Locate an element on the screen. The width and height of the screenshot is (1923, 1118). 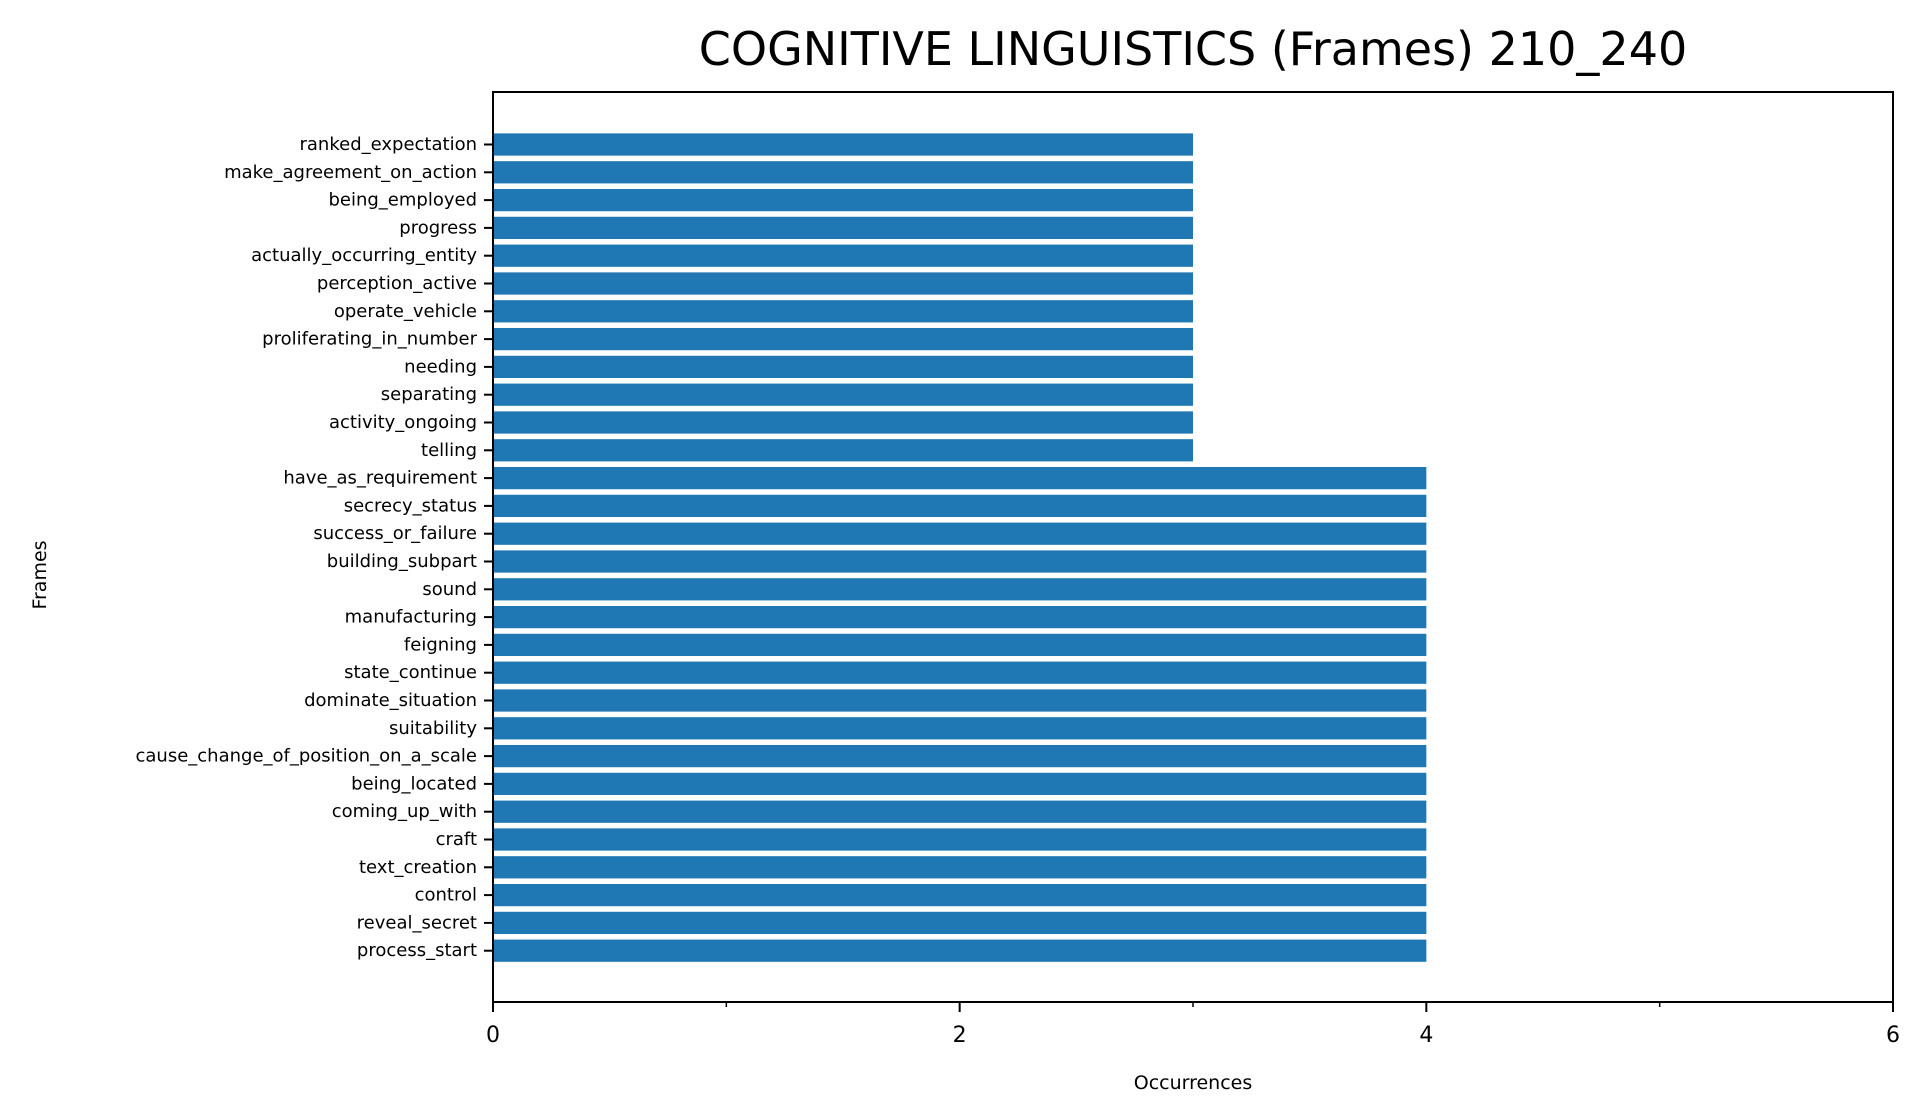
y-tick-label: actually_occurring_entity is located at coordinates (364, 255).